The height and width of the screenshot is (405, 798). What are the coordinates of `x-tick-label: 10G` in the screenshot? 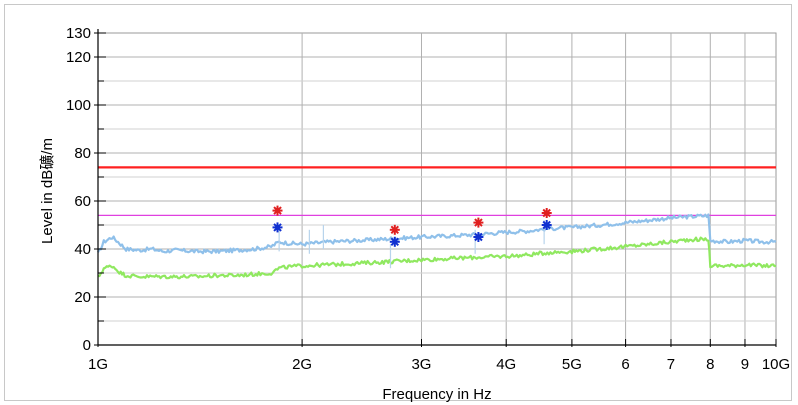 It's located at (776, 364).